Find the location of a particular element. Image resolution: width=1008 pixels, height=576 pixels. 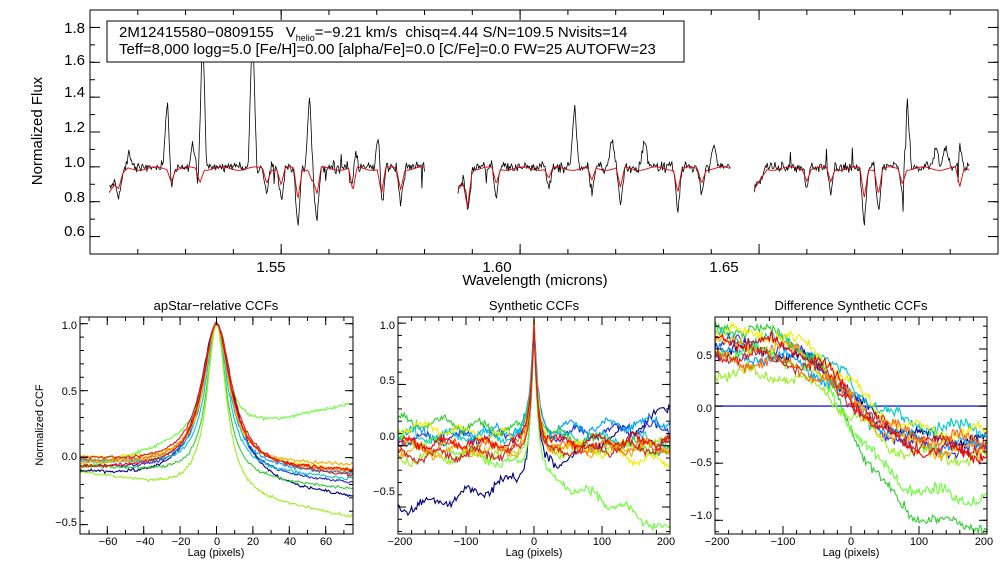

difference-ccf-x-axis-label: Lag (pixels) is located at coordinates (851, 553).